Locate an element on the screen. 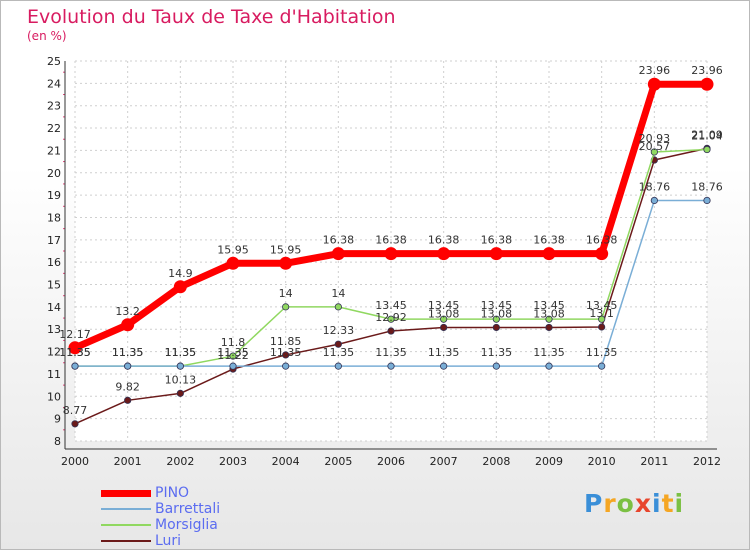 This screenshot has height=550, width=750. legend-label: Morsiglia is located at coordinates (186, 525).